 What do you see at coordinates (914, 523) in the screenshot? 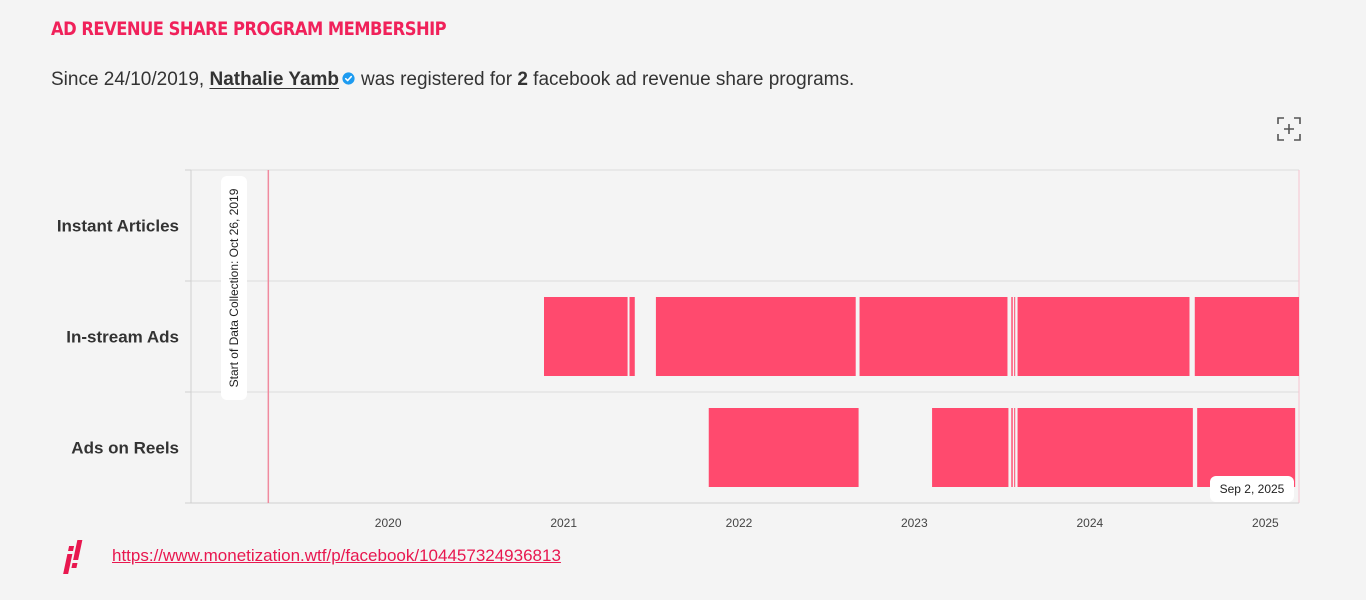
I see `x-tick-label: 2023` at bounding box center [914, 523].